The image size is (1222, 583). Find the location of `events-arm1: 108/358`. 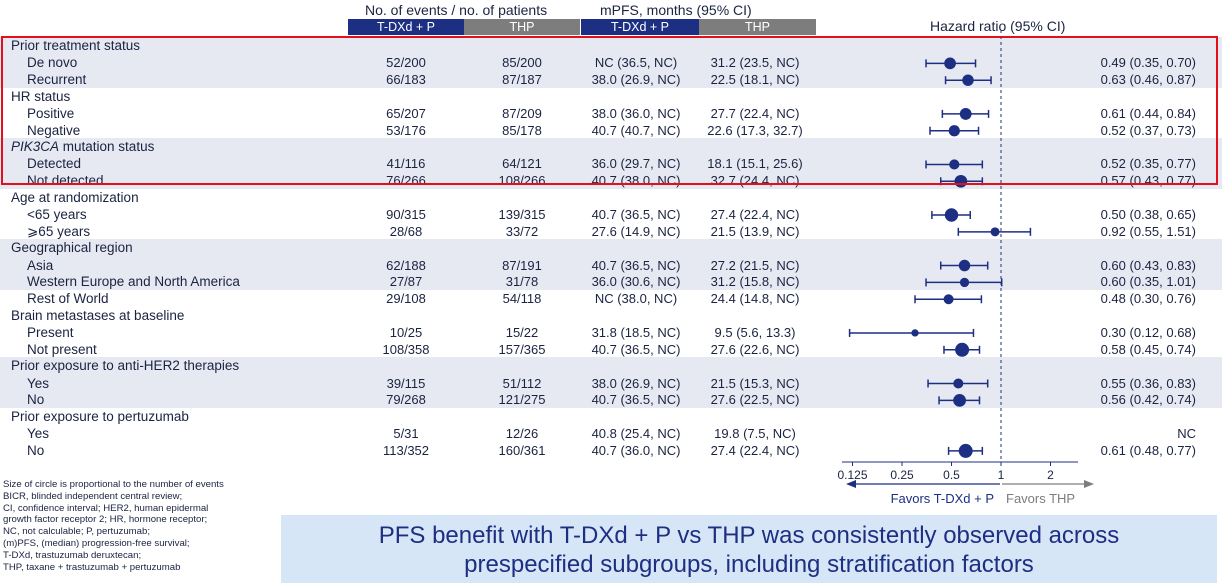

events-arm1: 108/358 is located at coordinates (406, 349).